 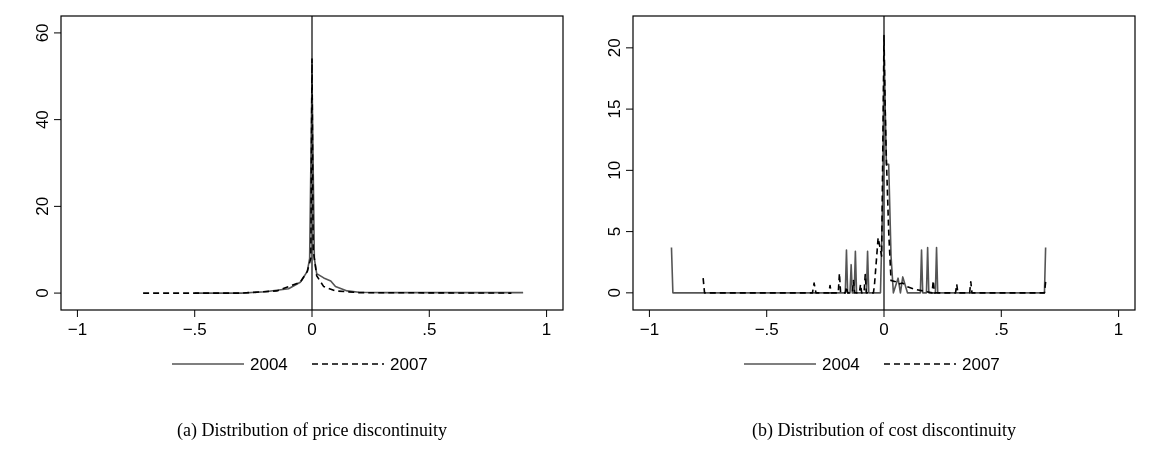 I want to click on text: (a) Distribution of price discontinuity, so click(x=312, y=430).